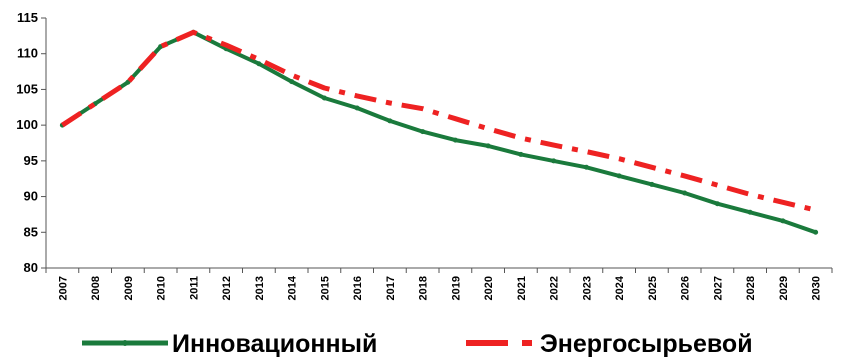  What do you see at coordinates (555, 288) in the screenshot?
I see `x-tick-label: 2022` at bounding box center [555, 288].